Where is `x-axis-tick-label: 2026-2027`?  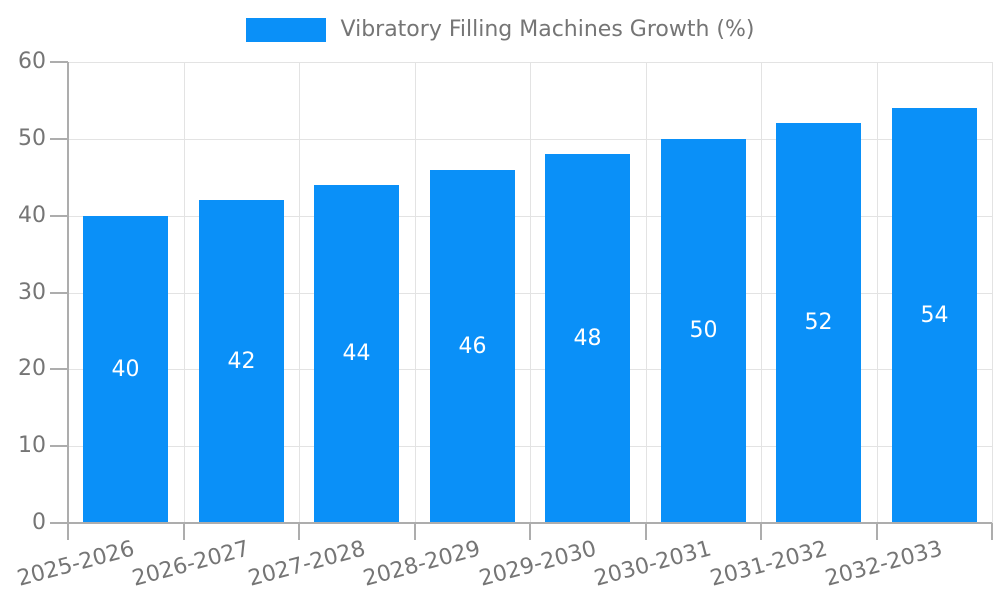
x-axis-tick-label: 2026-2027 is located at coordinates (191, 564).